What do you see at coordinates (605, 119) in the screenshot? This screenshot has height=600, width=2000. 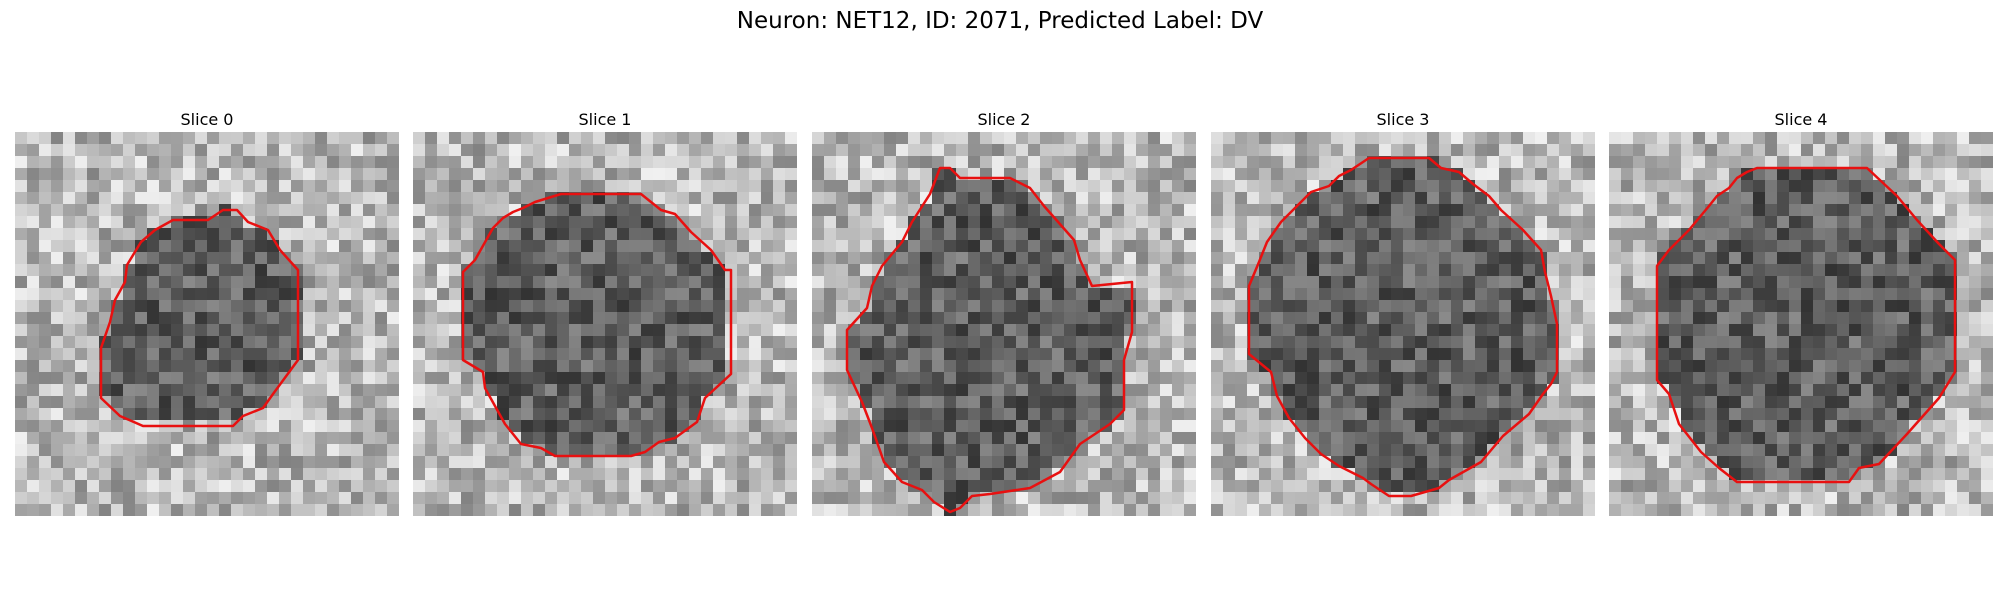 I see `slice-title: Slice 1` at bounding box center [605, 119].